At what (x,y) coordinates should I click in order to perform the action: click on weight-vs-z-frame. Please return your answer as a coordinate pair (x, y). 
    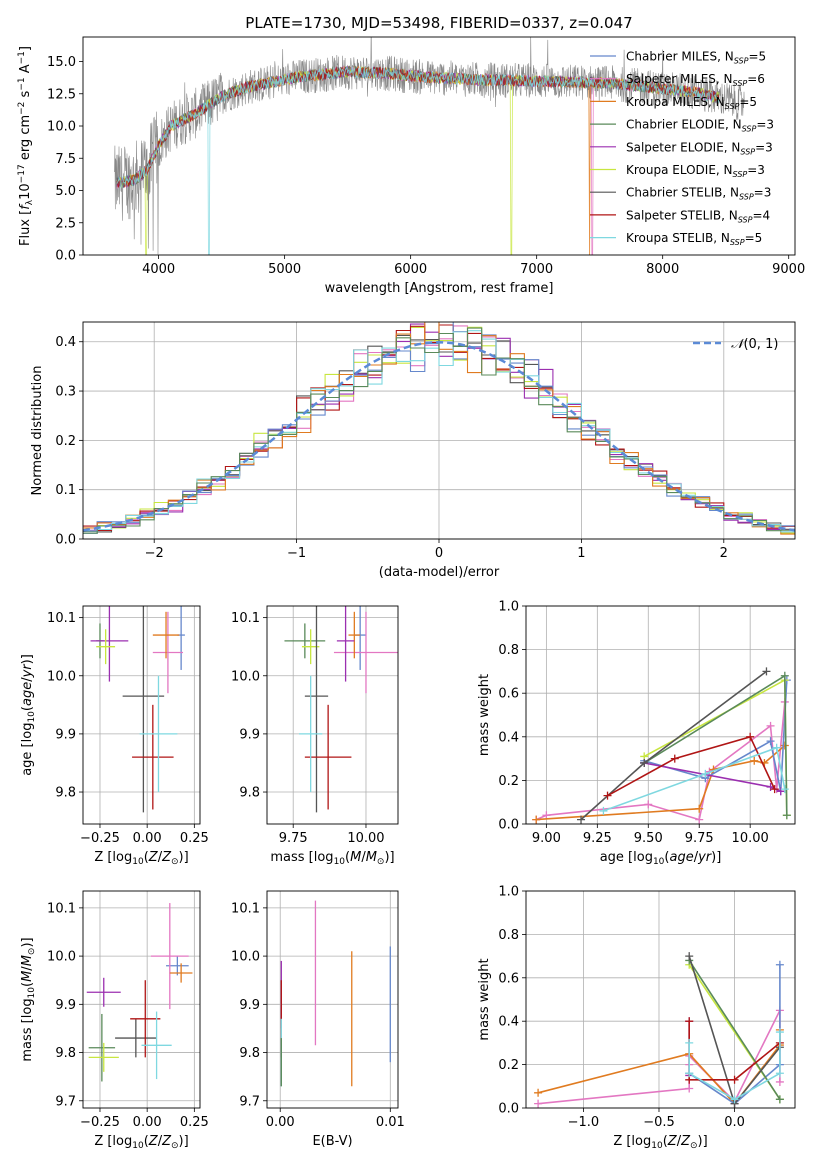
    Looking at the image, I should click on (660, 999).